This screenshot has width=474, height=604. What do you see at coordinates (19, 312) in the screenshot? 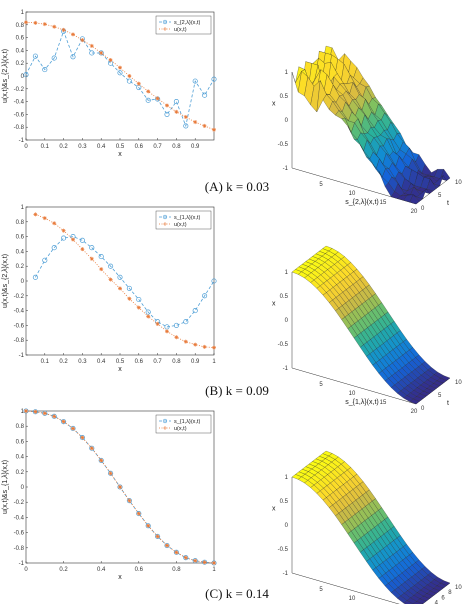
I see `y-tick-label: -0.4` at bounding box center [19, 312].